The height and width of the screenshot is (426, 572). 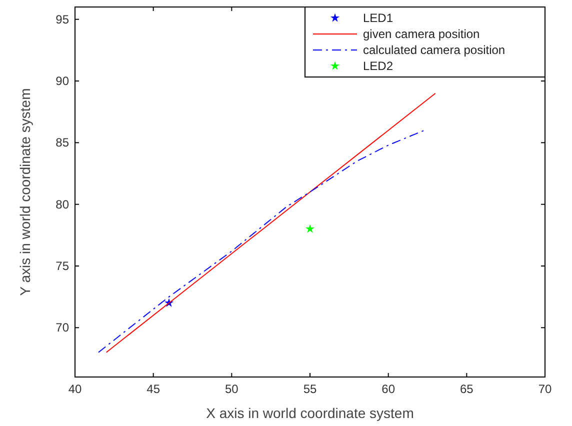 What do you see at coordinates (63, 327) in the screenshot?
I see `y-tick-label: 70` at bounding box center [63, 327].